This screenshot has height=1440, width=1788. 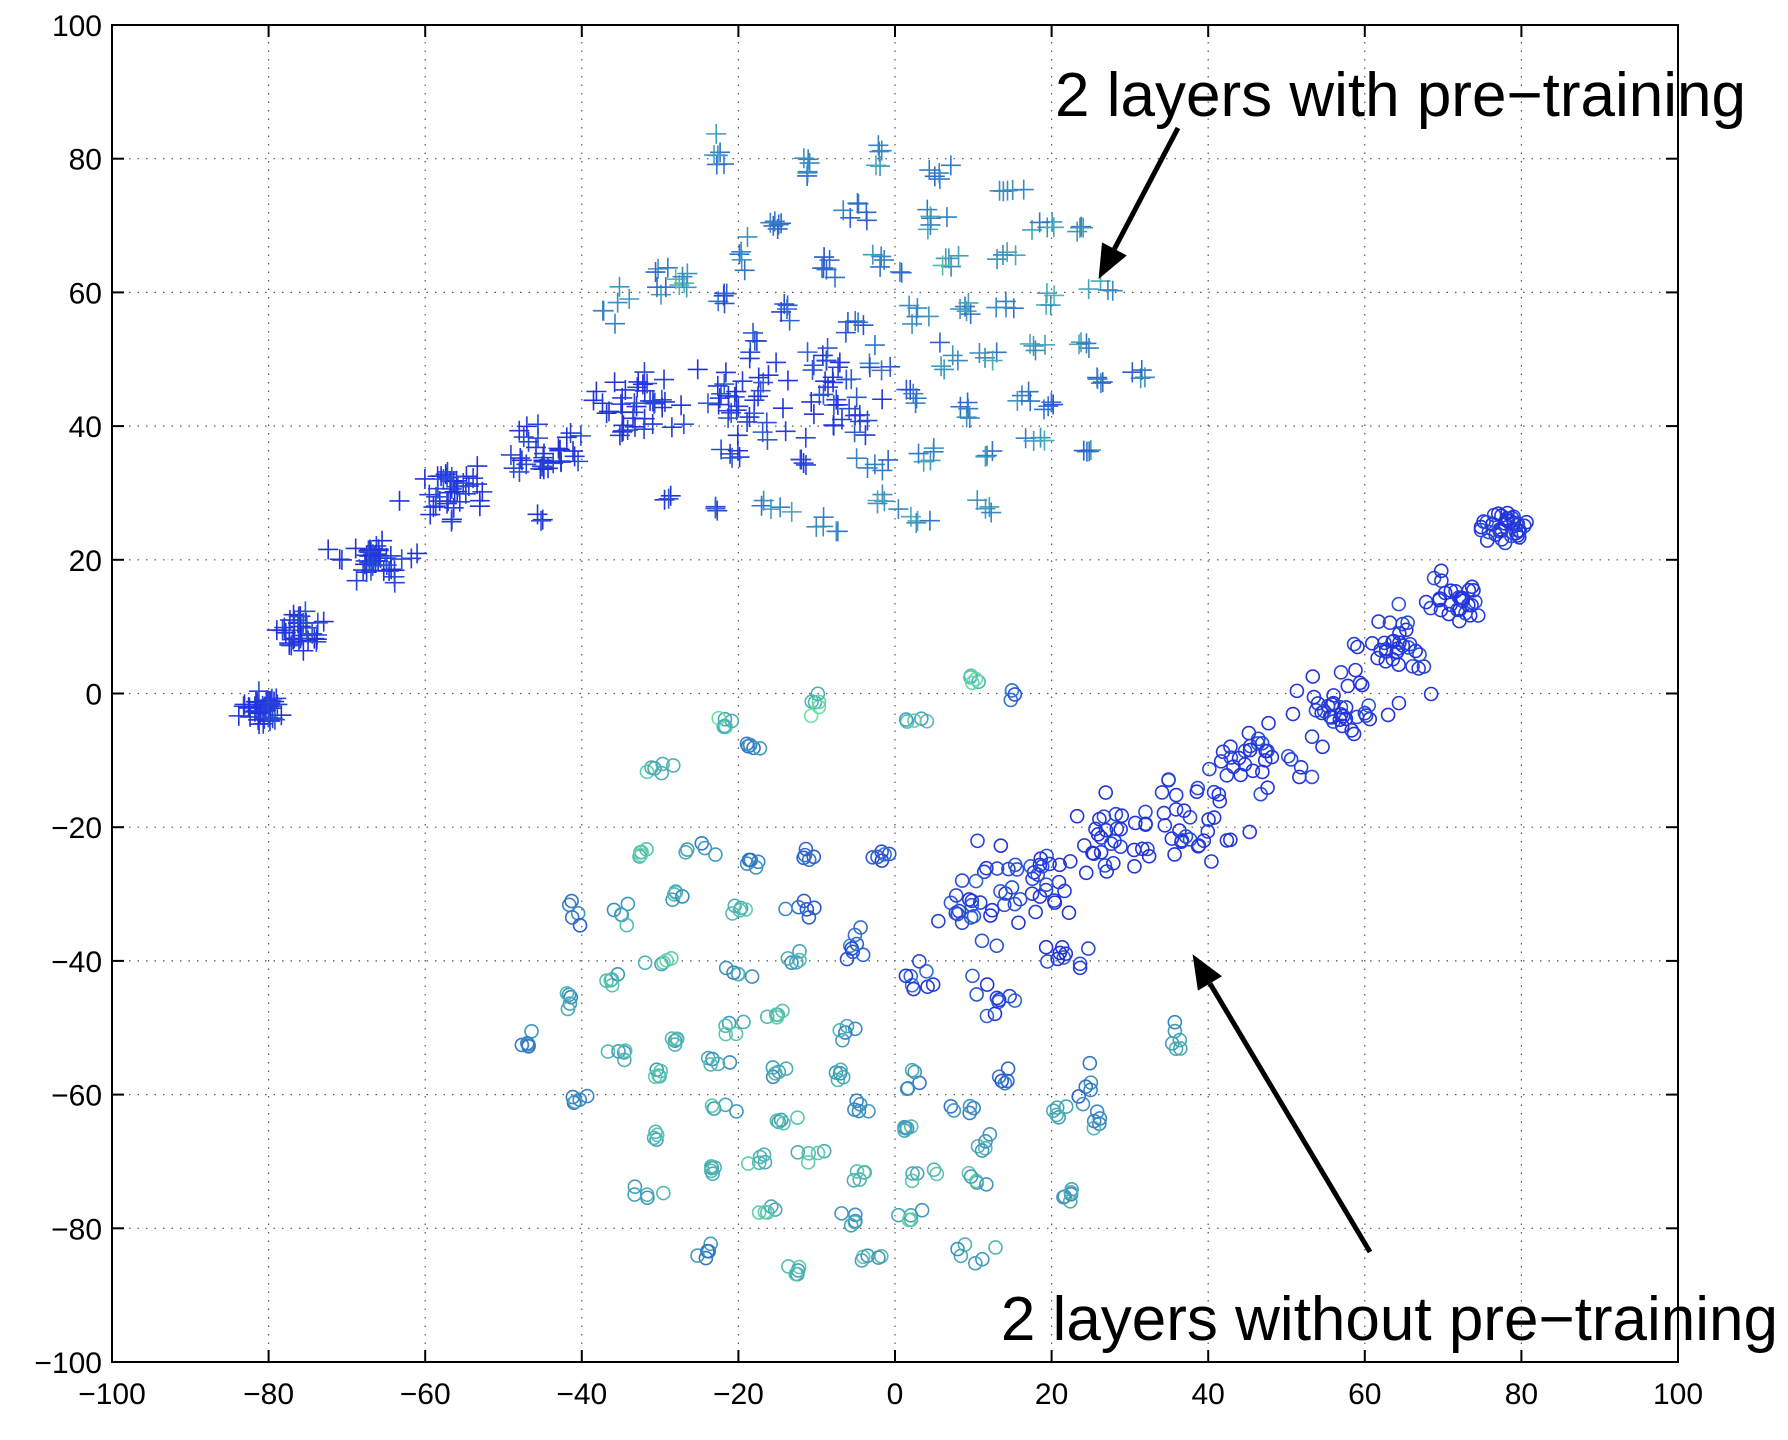 I want to click on arrow-head-with-pretraining, so click(x=1112, y=261).